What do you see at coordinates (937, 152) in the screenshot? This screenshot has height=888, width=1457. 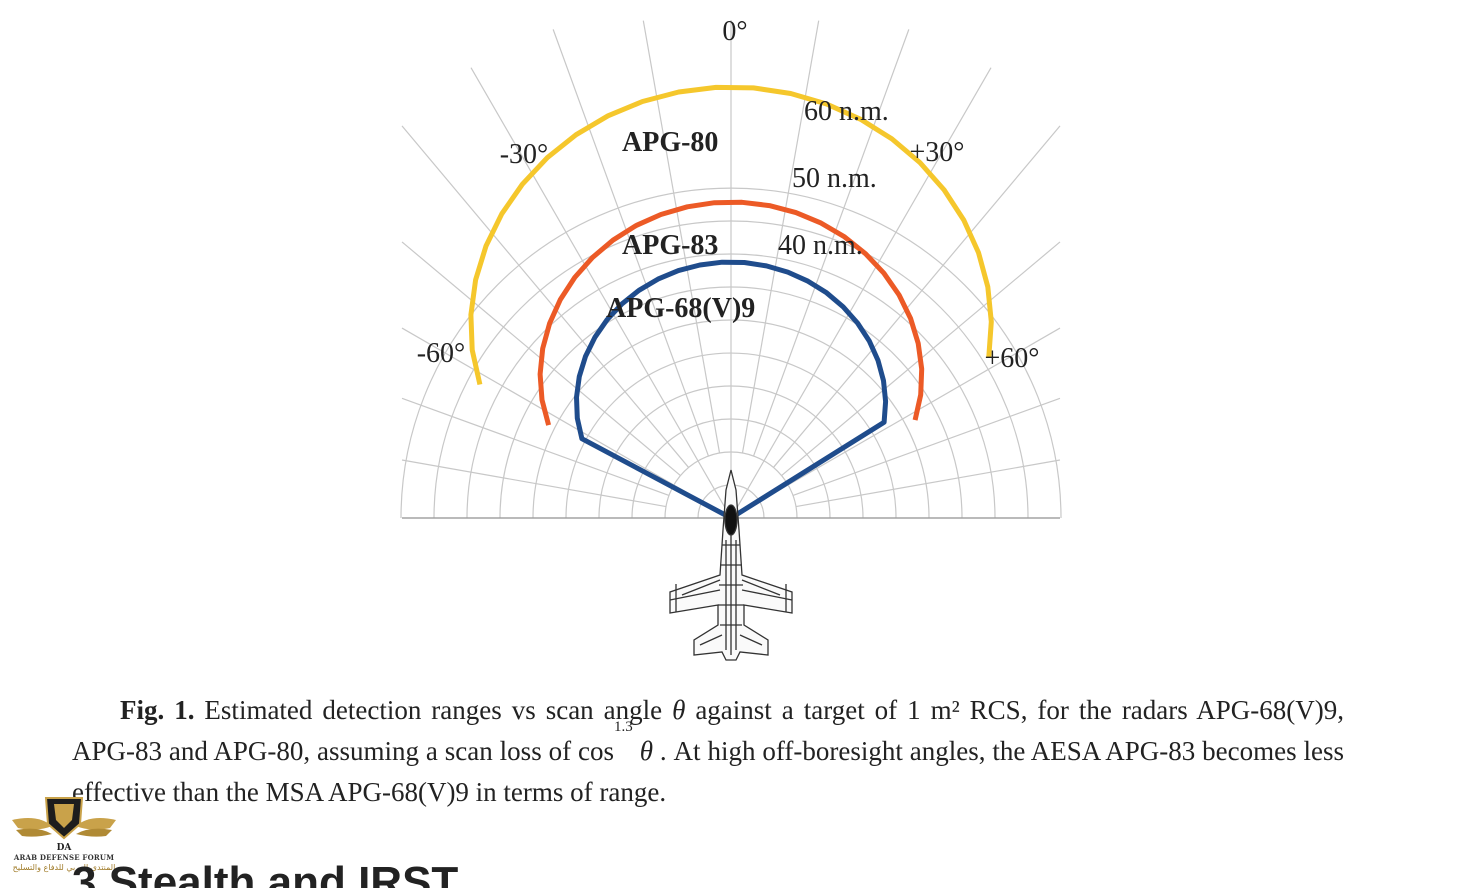 I see `angle-label-plus-30: +30°` at bounding box center [937, 152].